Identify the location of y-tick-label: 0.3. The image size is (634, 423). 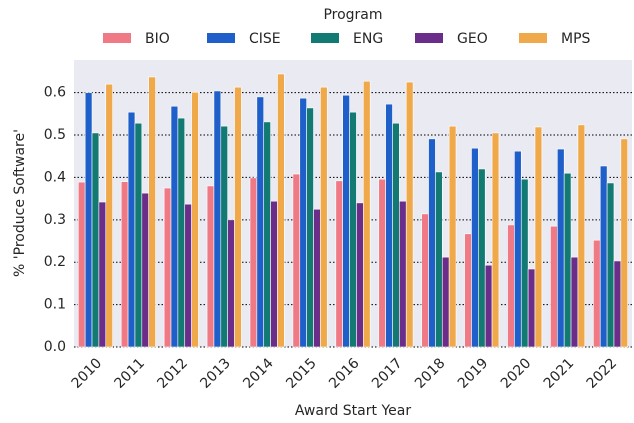
(55, 220).